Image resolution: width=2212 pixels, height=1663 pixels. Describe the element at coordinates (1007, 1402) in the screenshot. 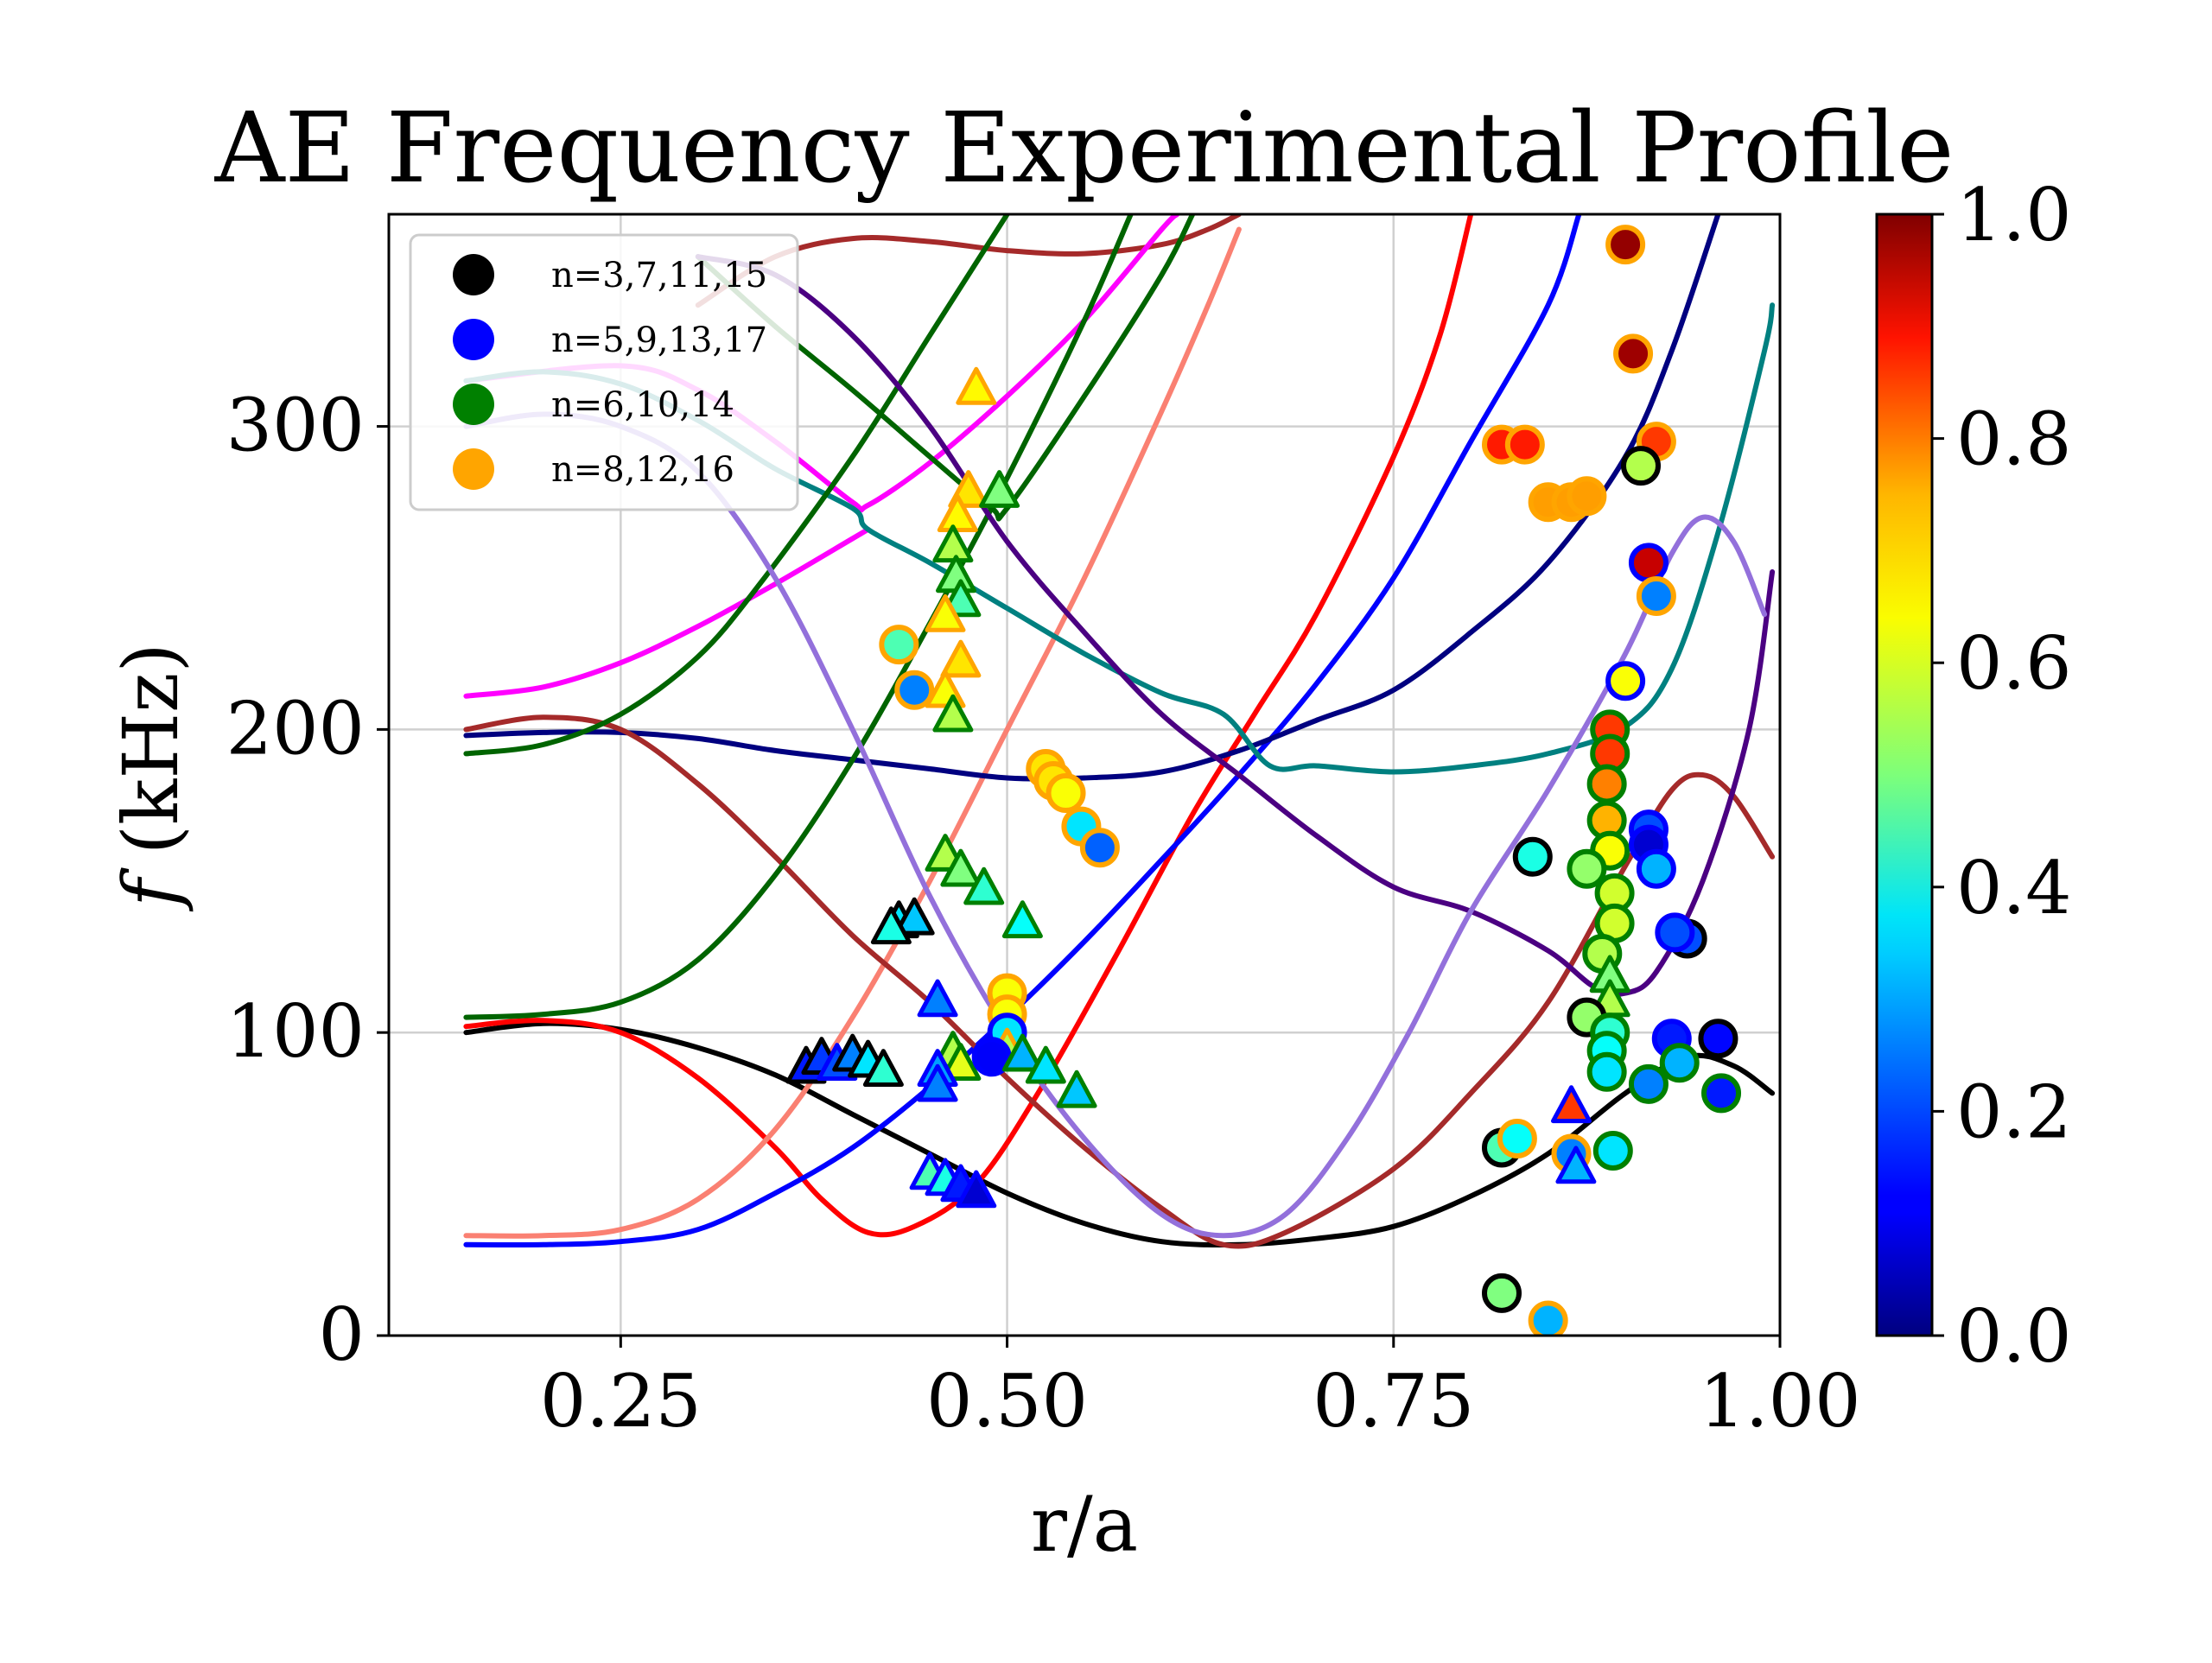

I see `x-tick-label-1: 0.50` at that location.